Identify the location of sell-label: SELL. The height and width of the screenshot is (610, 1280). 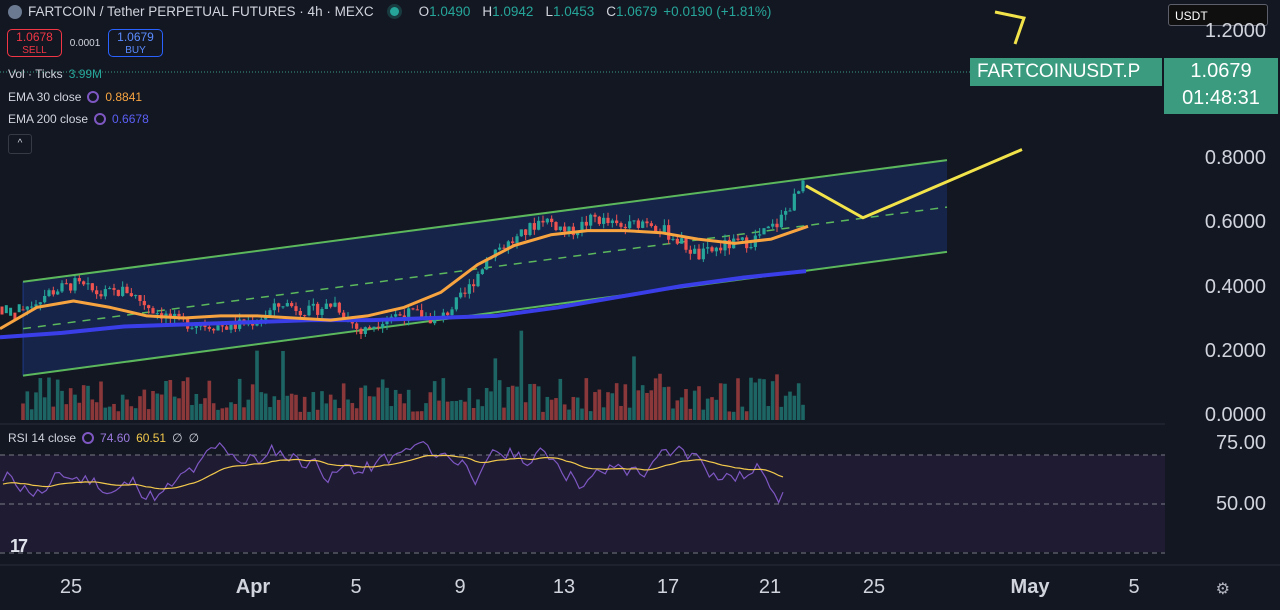
(34, 50).